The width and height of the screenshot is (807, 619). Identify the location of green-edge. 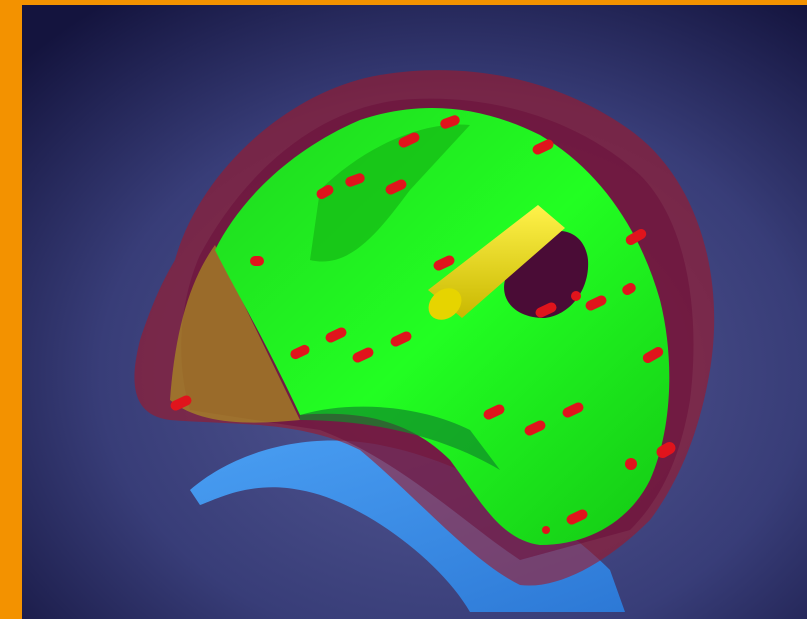
(400, 438).